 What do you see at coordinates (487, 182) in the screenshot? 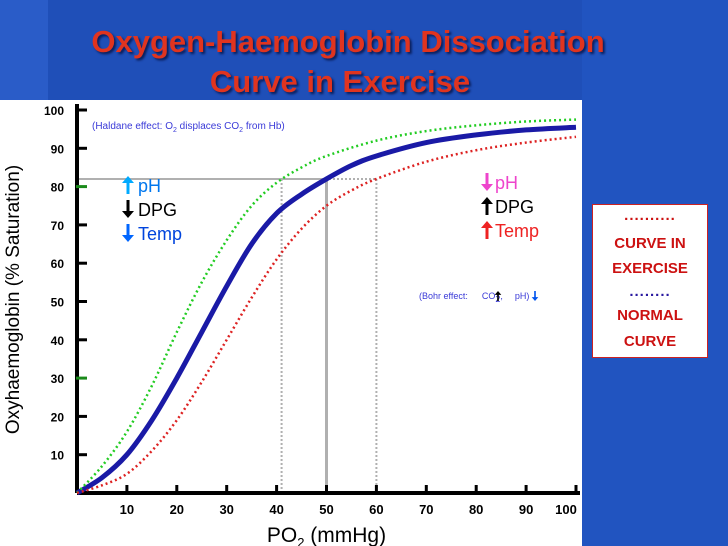
I see `right-shift-ph-arrow-icon` at bounding box center [487, 182].